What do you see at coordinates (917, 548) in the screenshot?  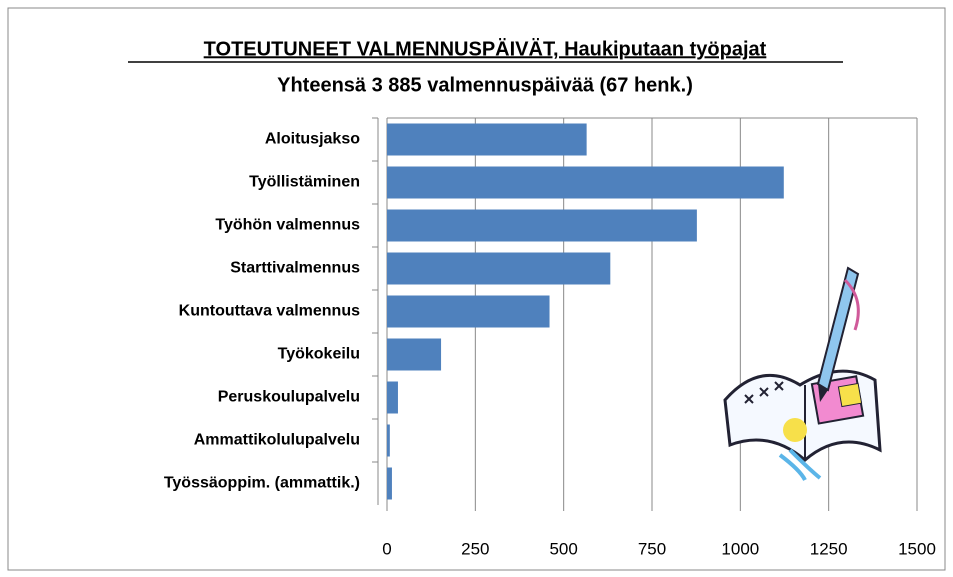 I see `x-tick-label: 1500` at bounding box center [917, 548].